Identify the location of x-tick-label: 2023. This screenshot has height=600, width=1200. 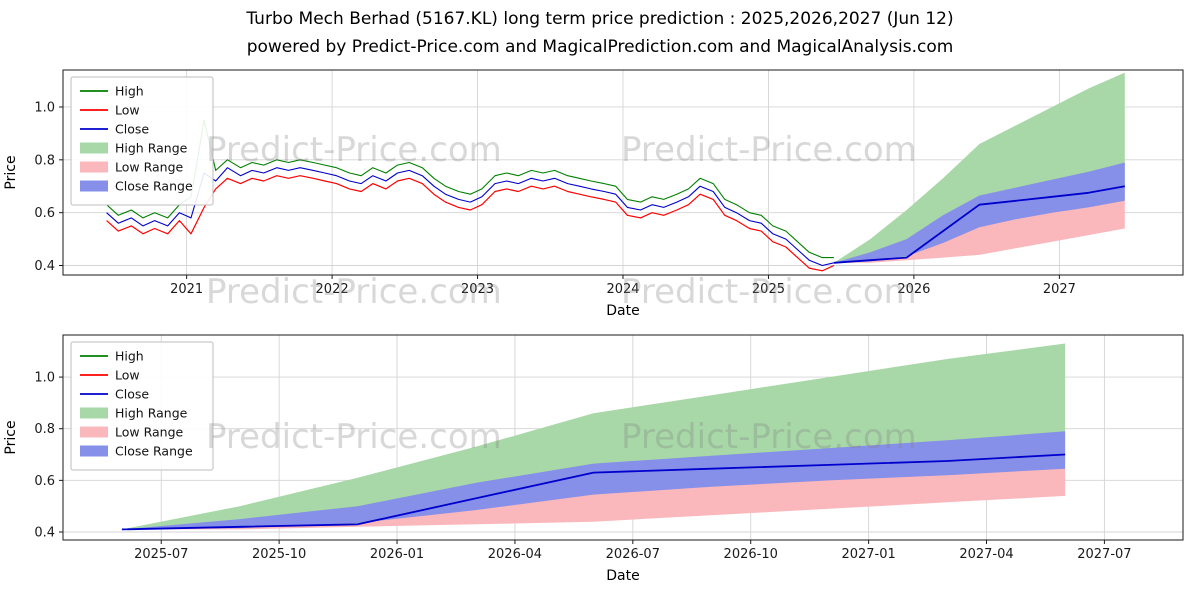
(477, 289).